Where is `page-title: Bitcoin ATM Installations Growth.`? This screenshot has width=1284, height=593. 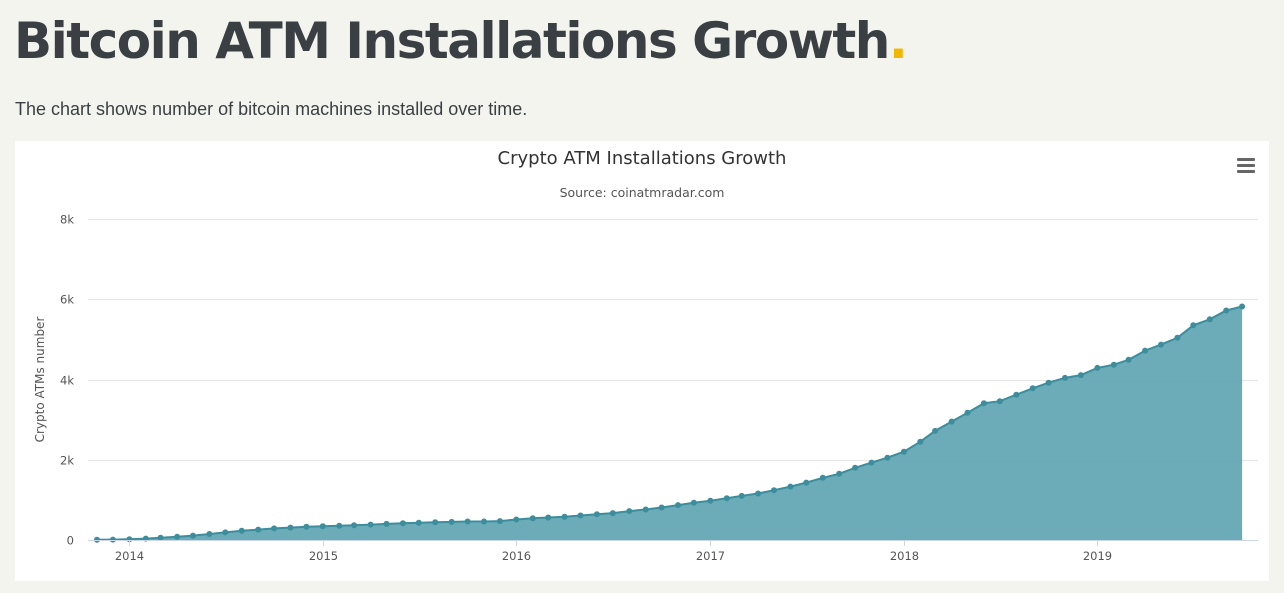
page-title: Bitcoin ATM Installations Growth. is located at coordinates (461, 41).